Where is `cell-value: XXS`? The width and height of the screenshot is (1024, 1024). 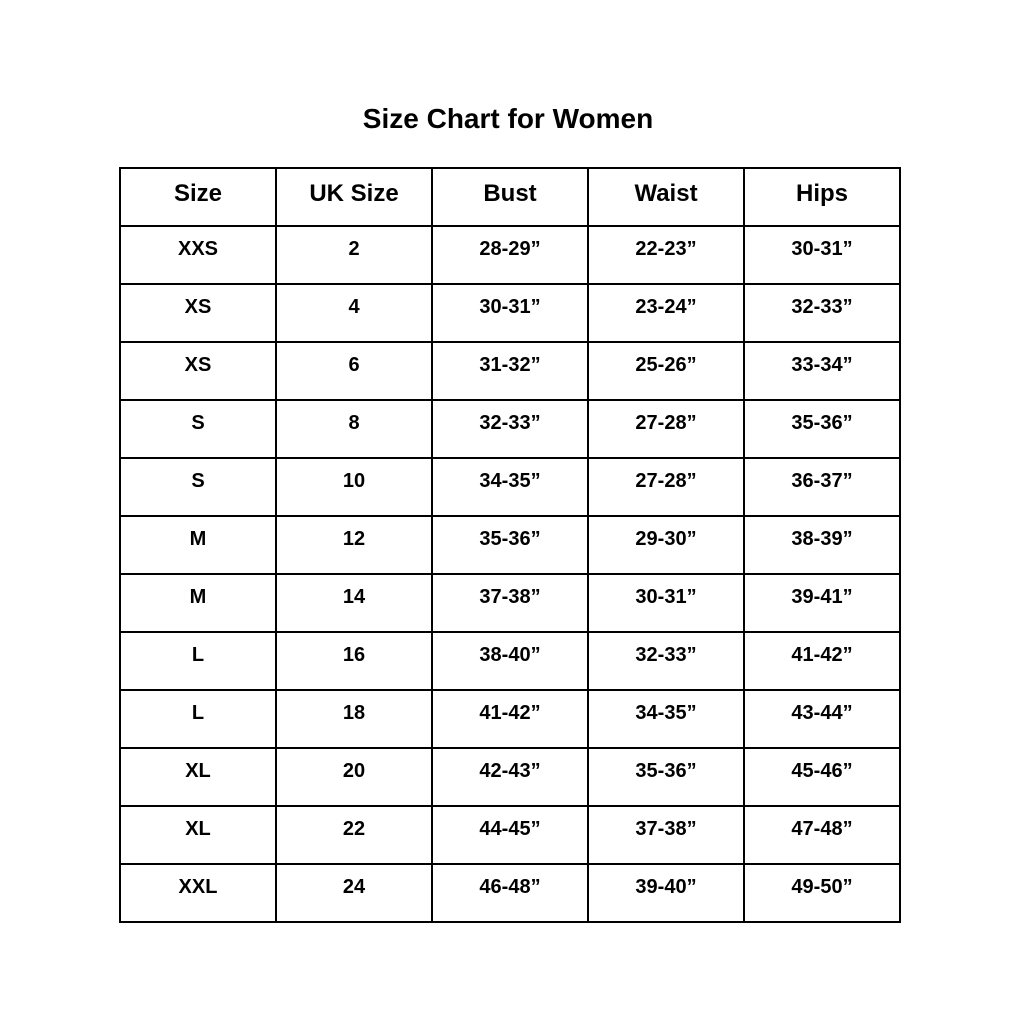
cell-value: XXS is located at coordinates (198, 248).